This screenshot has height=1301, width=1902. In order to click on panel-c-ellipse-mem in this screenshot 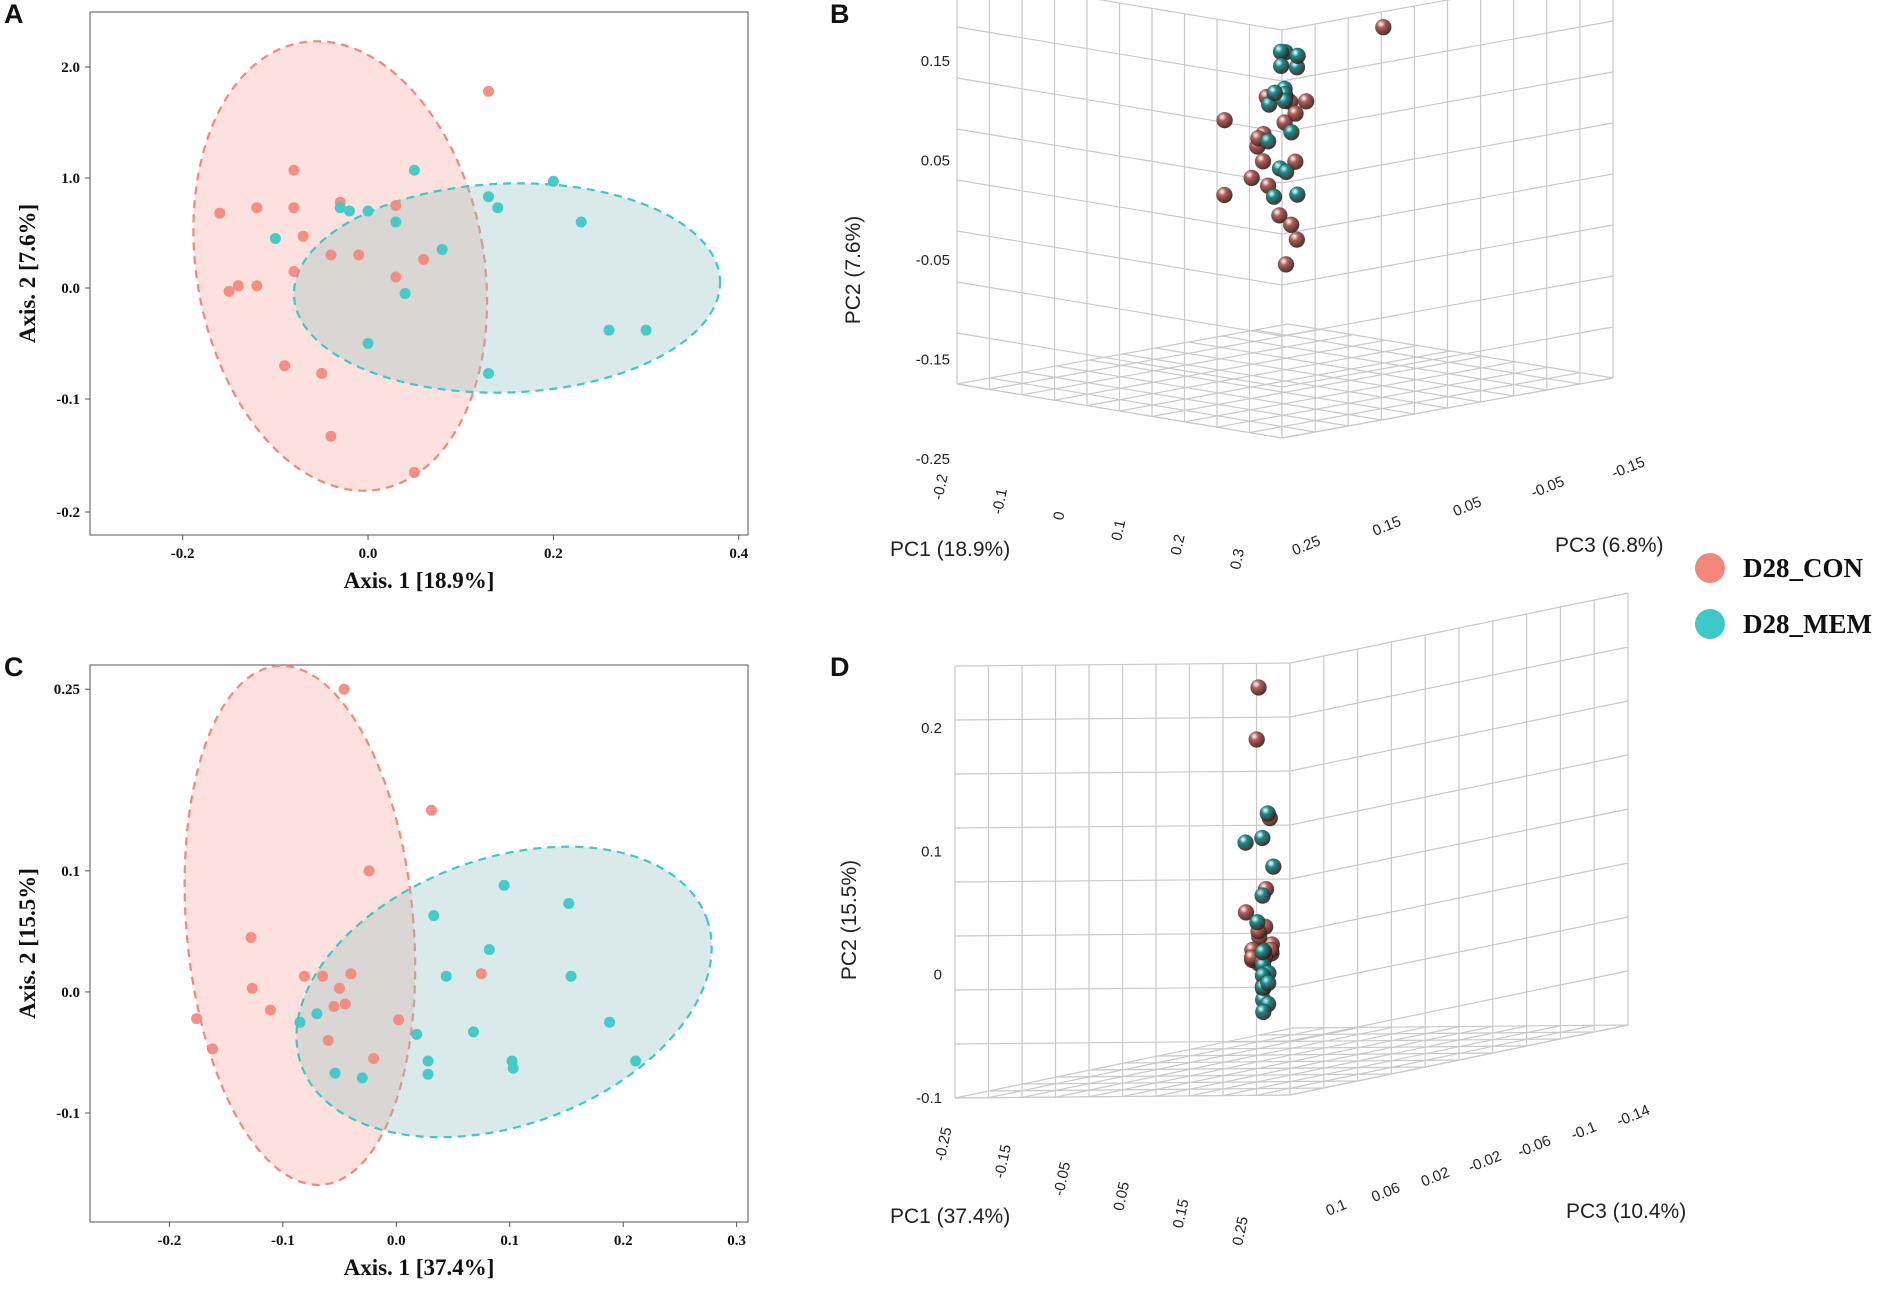, I will do `click(504, 992)`.